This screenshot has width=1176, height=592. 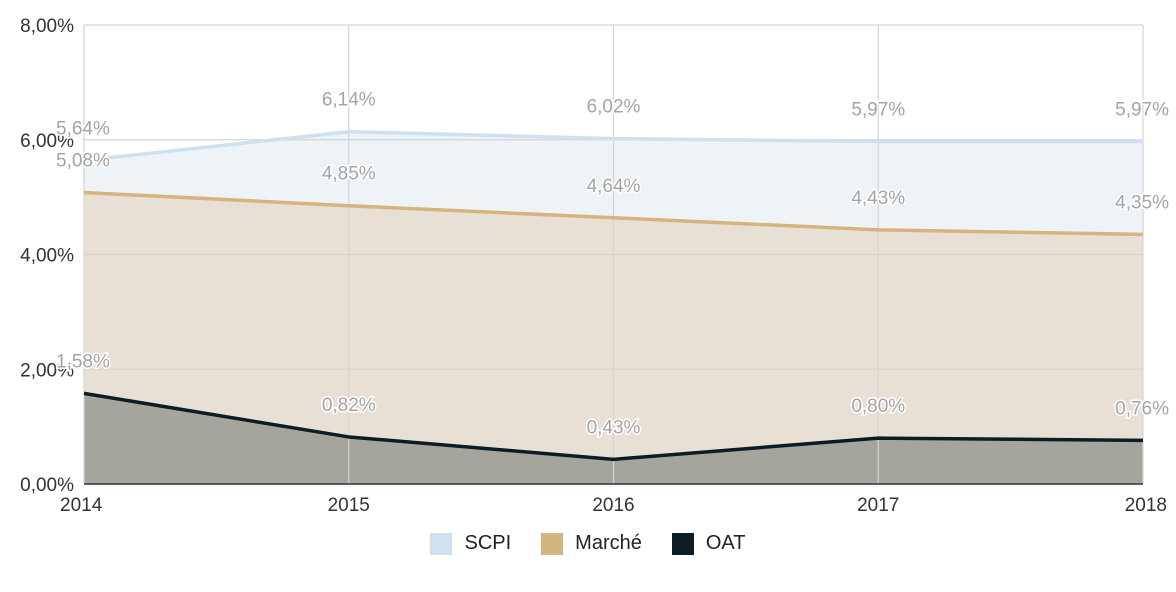 I want to click on x-tick-label-2: 2016, so click(x=613, y=505).